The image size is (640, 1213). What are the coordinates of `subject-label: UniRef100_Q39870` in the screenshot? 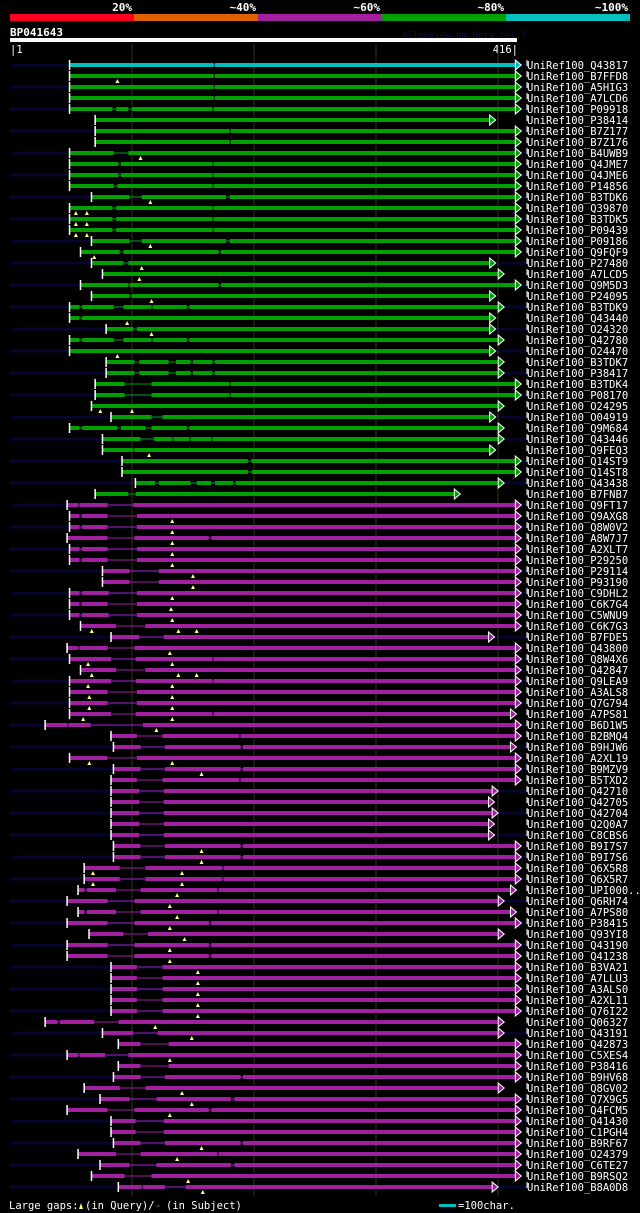 It's located at (577, 209).